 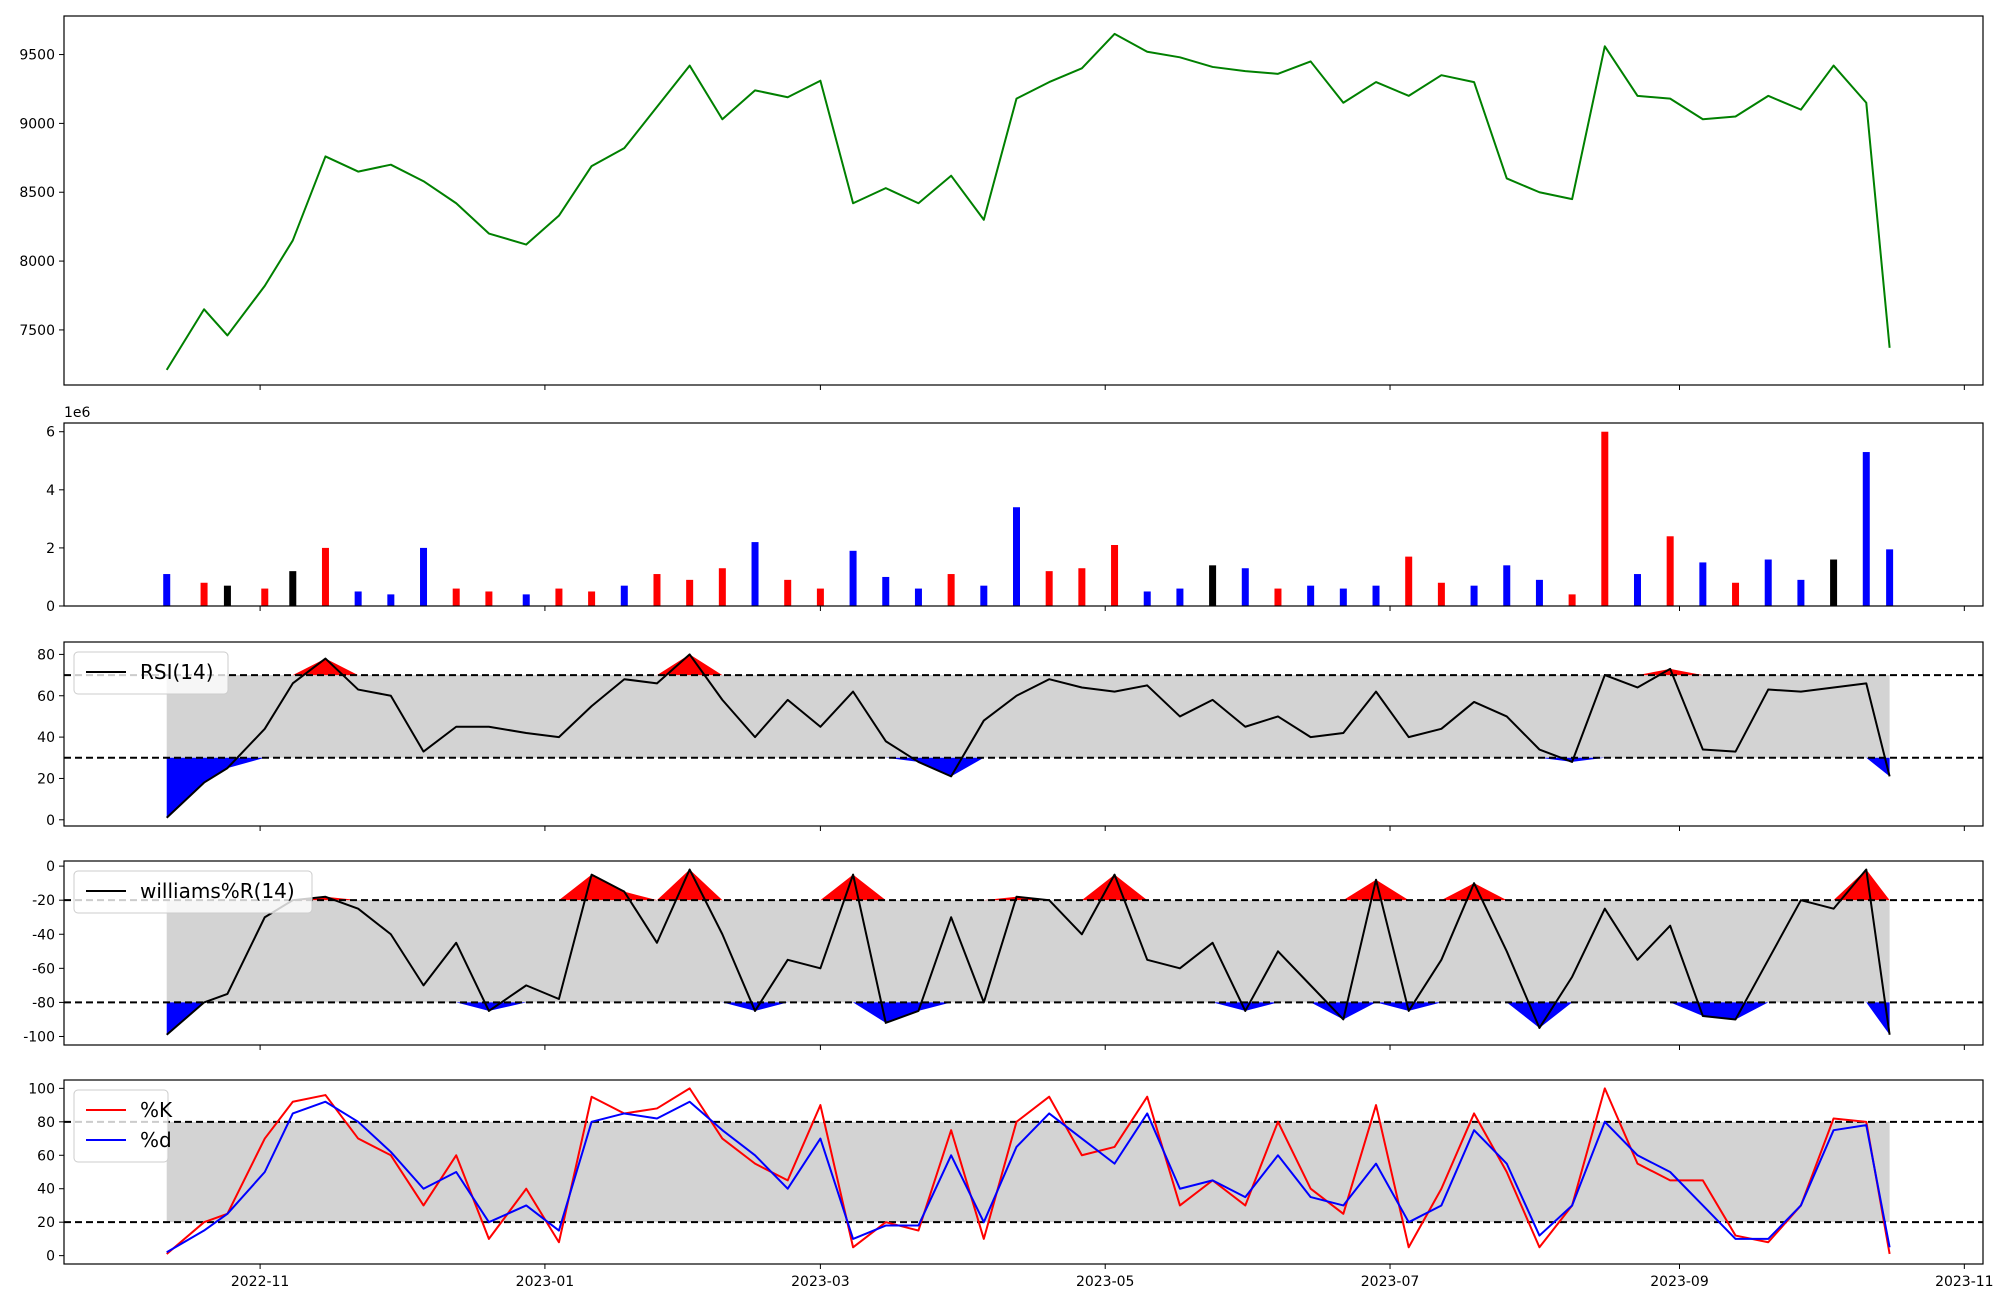 I want to click on stochastic-legend-label: %K, so click(x=156, y=1110).